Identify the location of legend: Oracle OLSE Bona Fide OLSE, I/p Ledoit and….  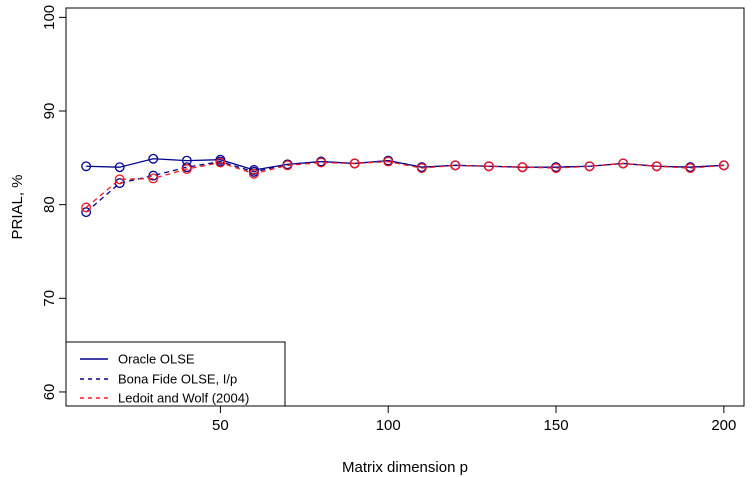
(175, 374).